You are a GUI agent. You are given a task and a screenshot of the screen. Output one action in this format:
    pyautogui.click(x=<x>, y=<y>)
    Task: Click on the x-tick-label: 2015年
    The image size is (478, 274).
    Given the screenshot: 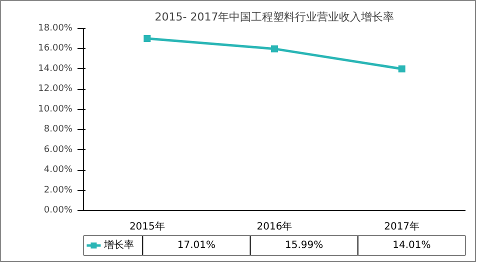 What is the action you would take?
    pyautogui.click(x=147, y=226)
    